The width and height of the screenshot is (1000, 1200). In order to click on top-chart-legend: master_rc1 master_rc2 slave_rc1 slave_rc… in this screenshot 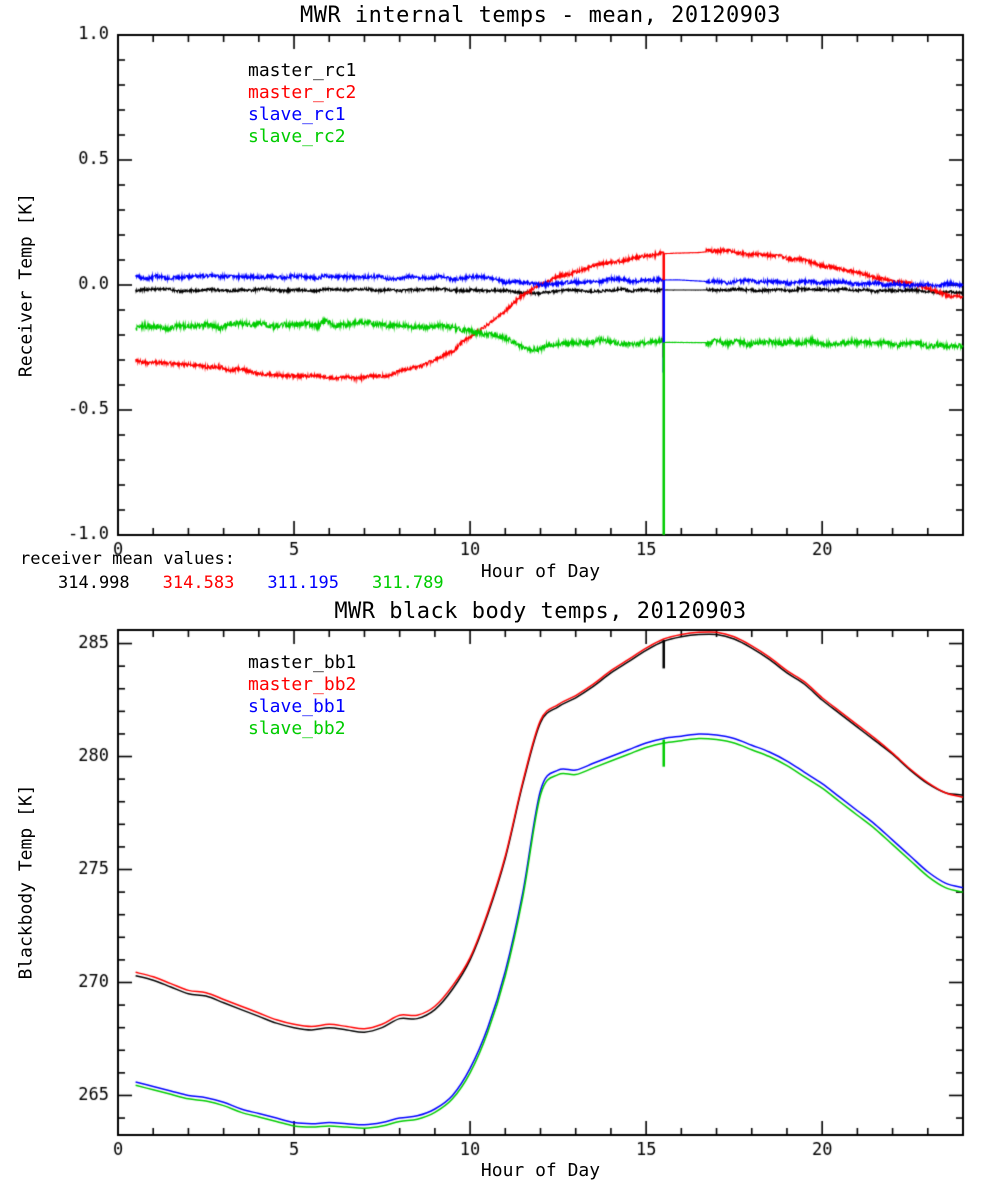, I will do `click(302, 104)`.